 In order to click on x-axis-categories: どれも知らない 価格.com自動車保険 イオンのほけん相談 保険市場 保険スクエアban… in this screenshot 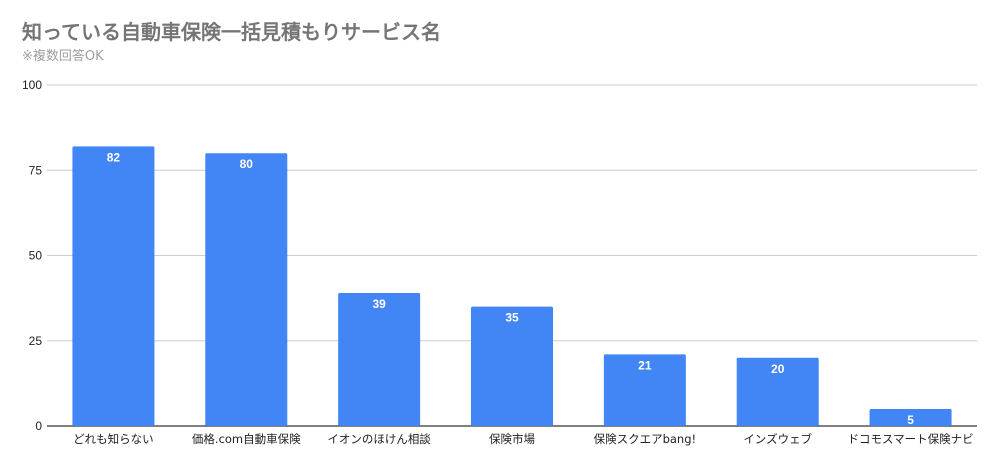, I will do `click(523, 439)`.